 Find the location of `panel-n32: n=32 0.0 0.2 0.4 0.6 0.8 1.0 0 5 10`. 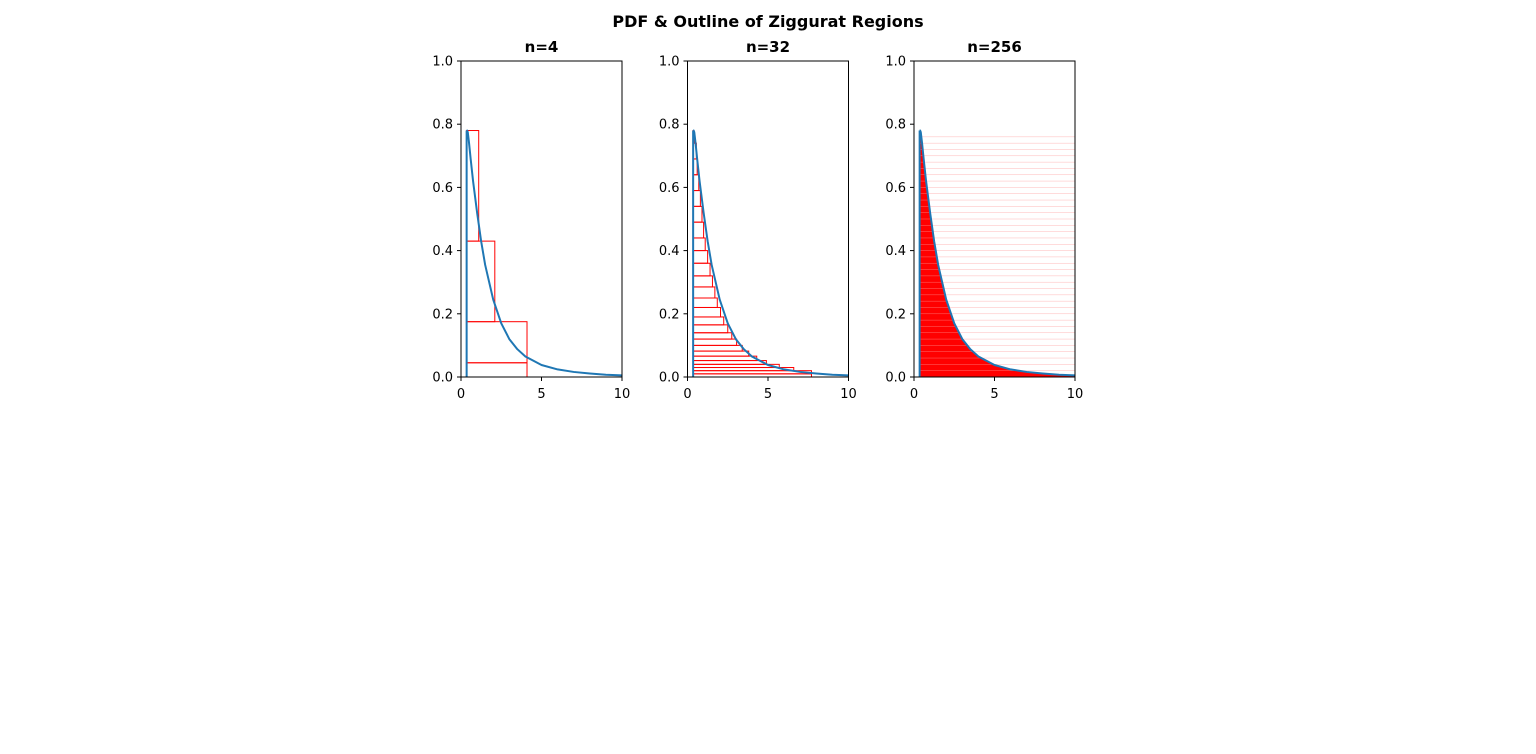

panel-n32: n=32 0.0 0.2 0.4 0.6 0.8 1.0 0 5 10 is located at coordinates (758, 220).